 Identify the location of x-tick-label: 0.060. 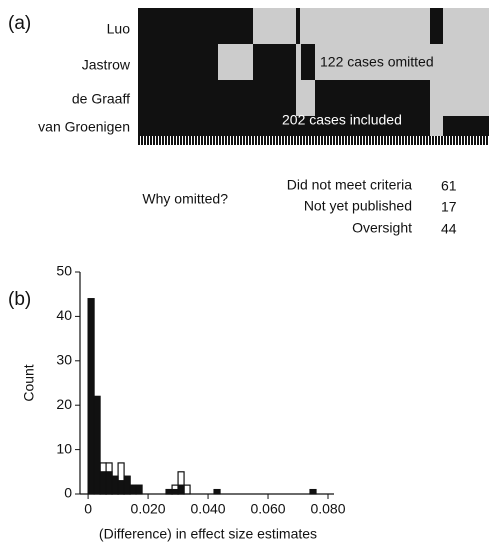
(268, 509).